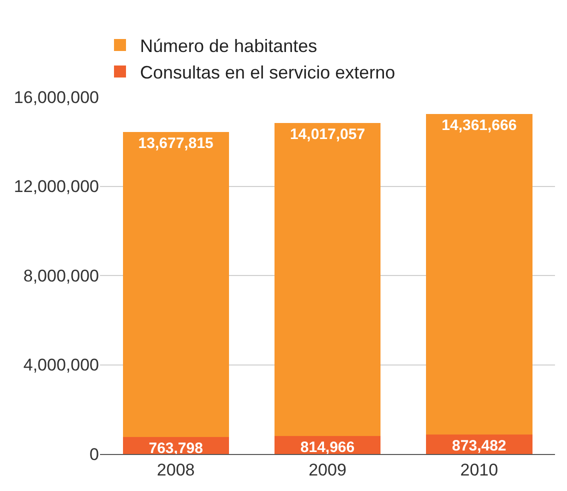 This screenshot has height=491, width=567. I want to click on y-tick-label: 8,000,000, so click(61, 276).